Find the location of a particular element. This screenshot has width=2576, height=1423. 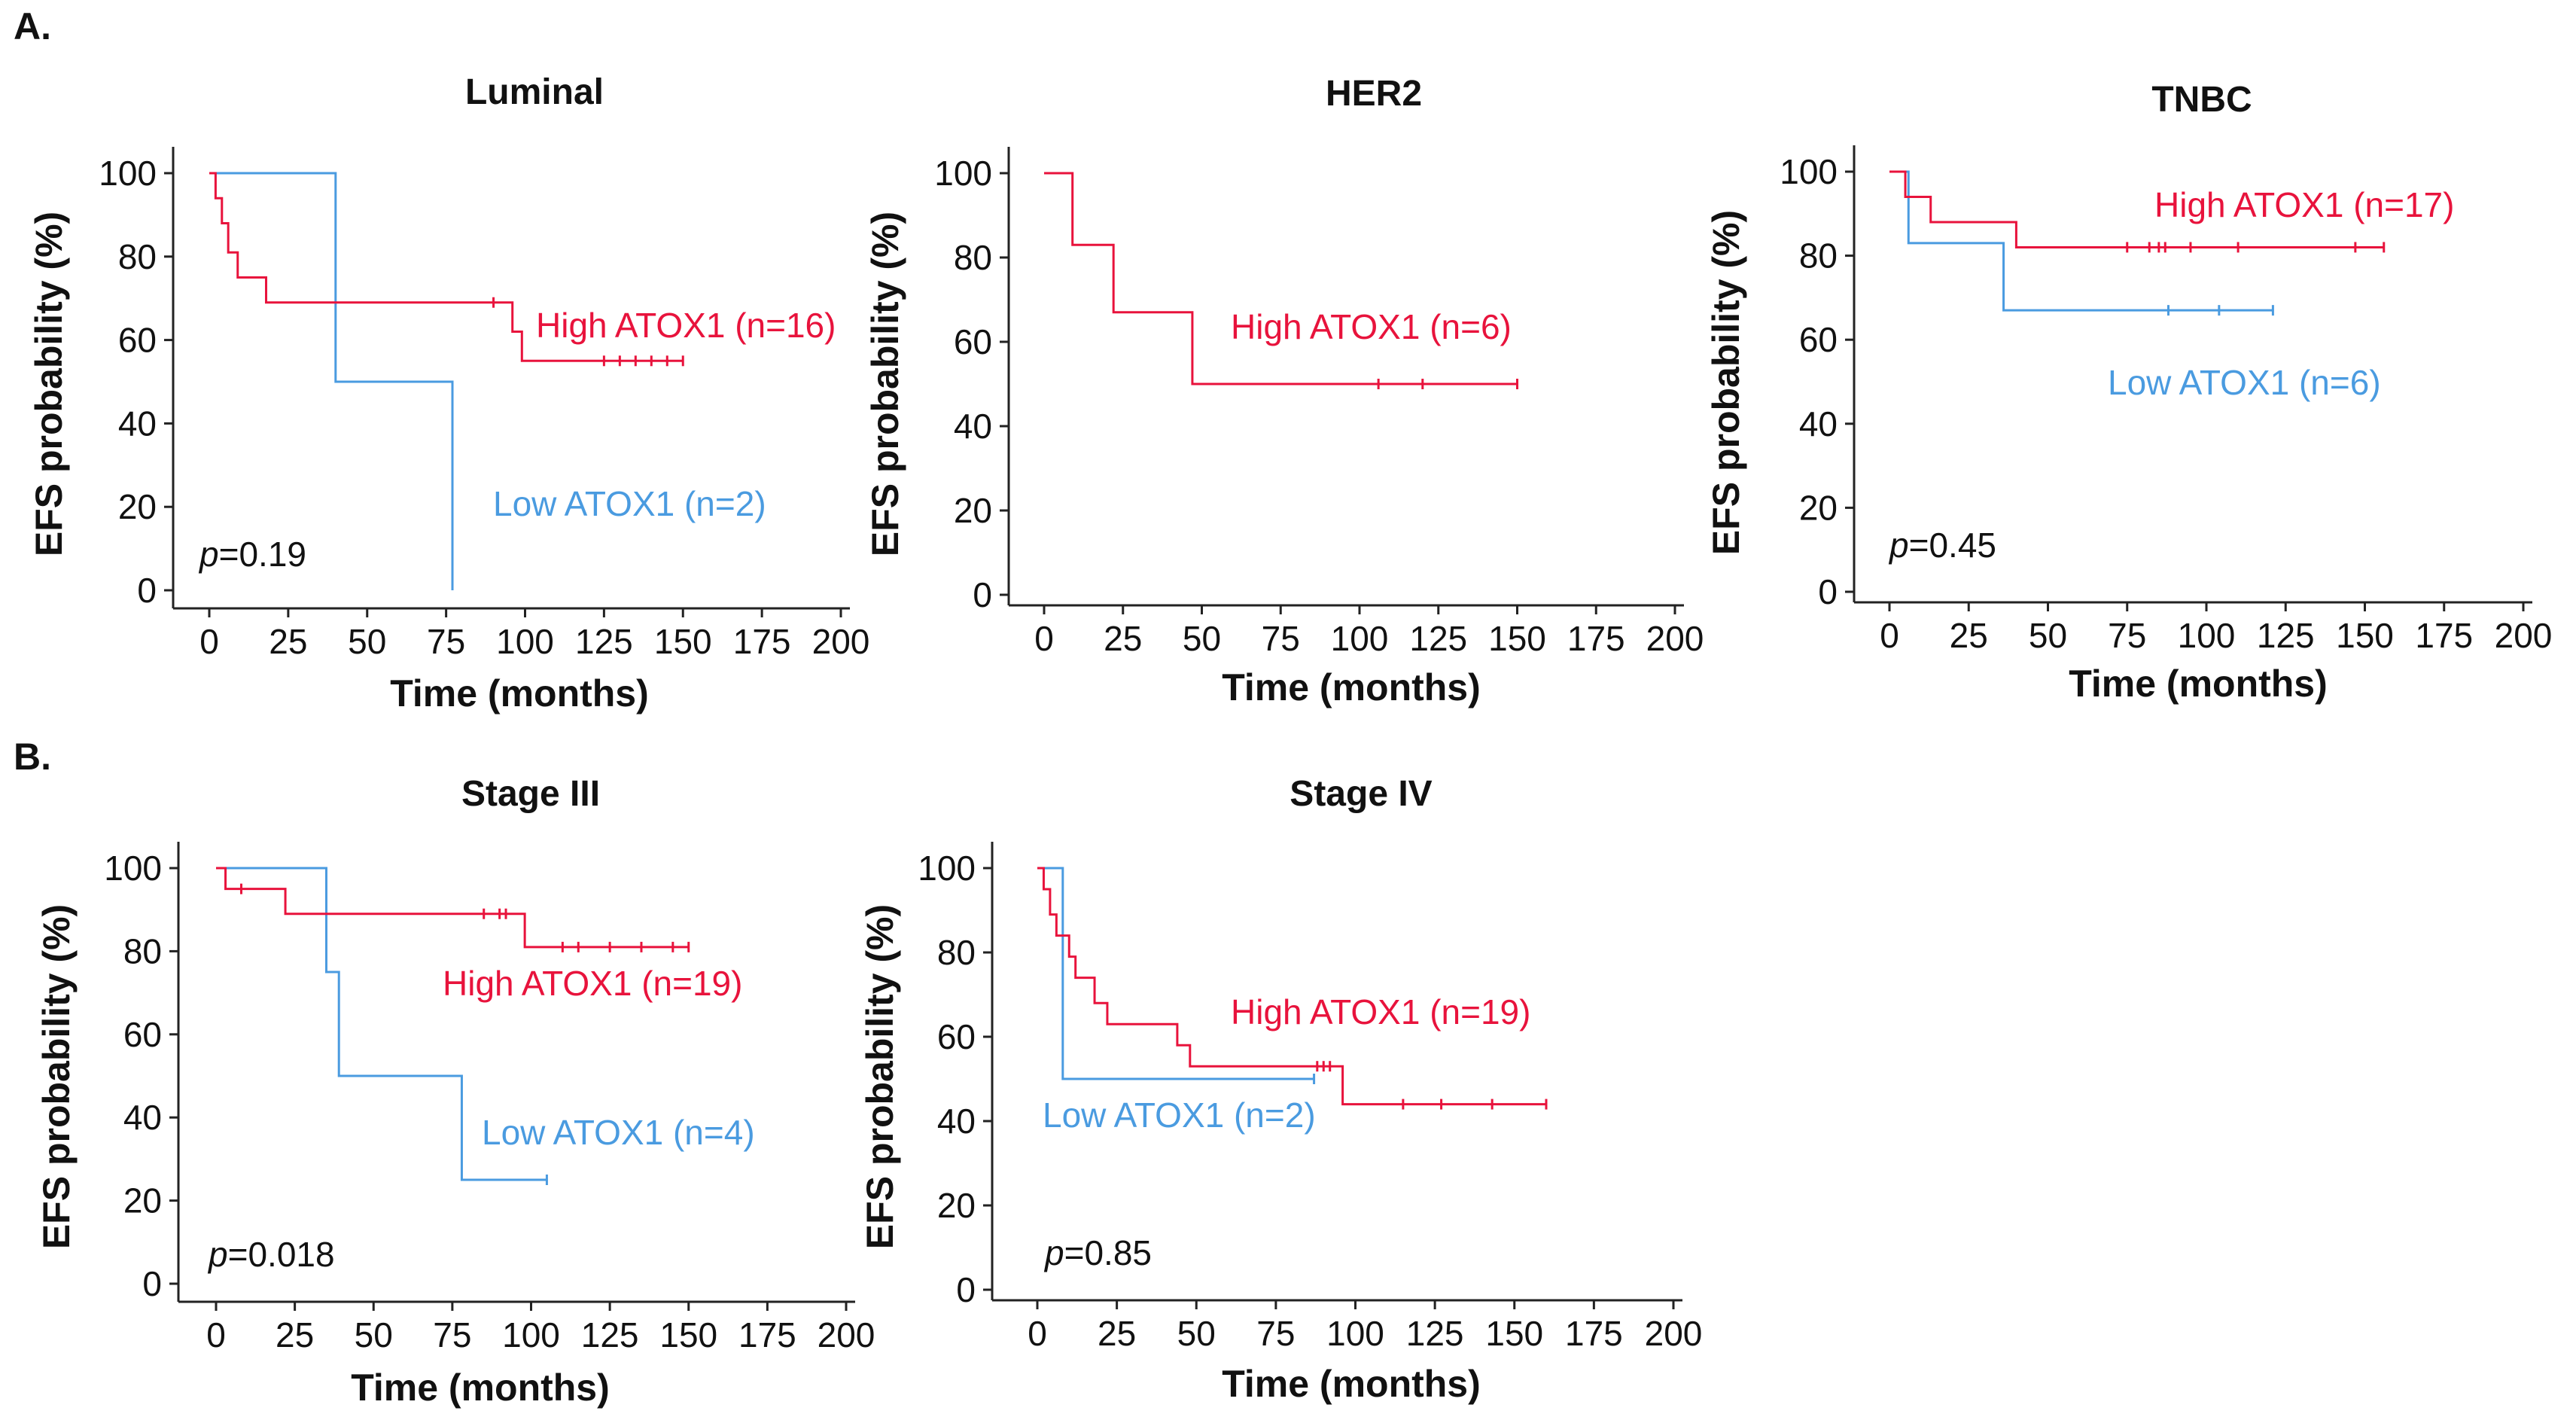

p-value-number: =0.45 is located at coordinates (1953, 545).